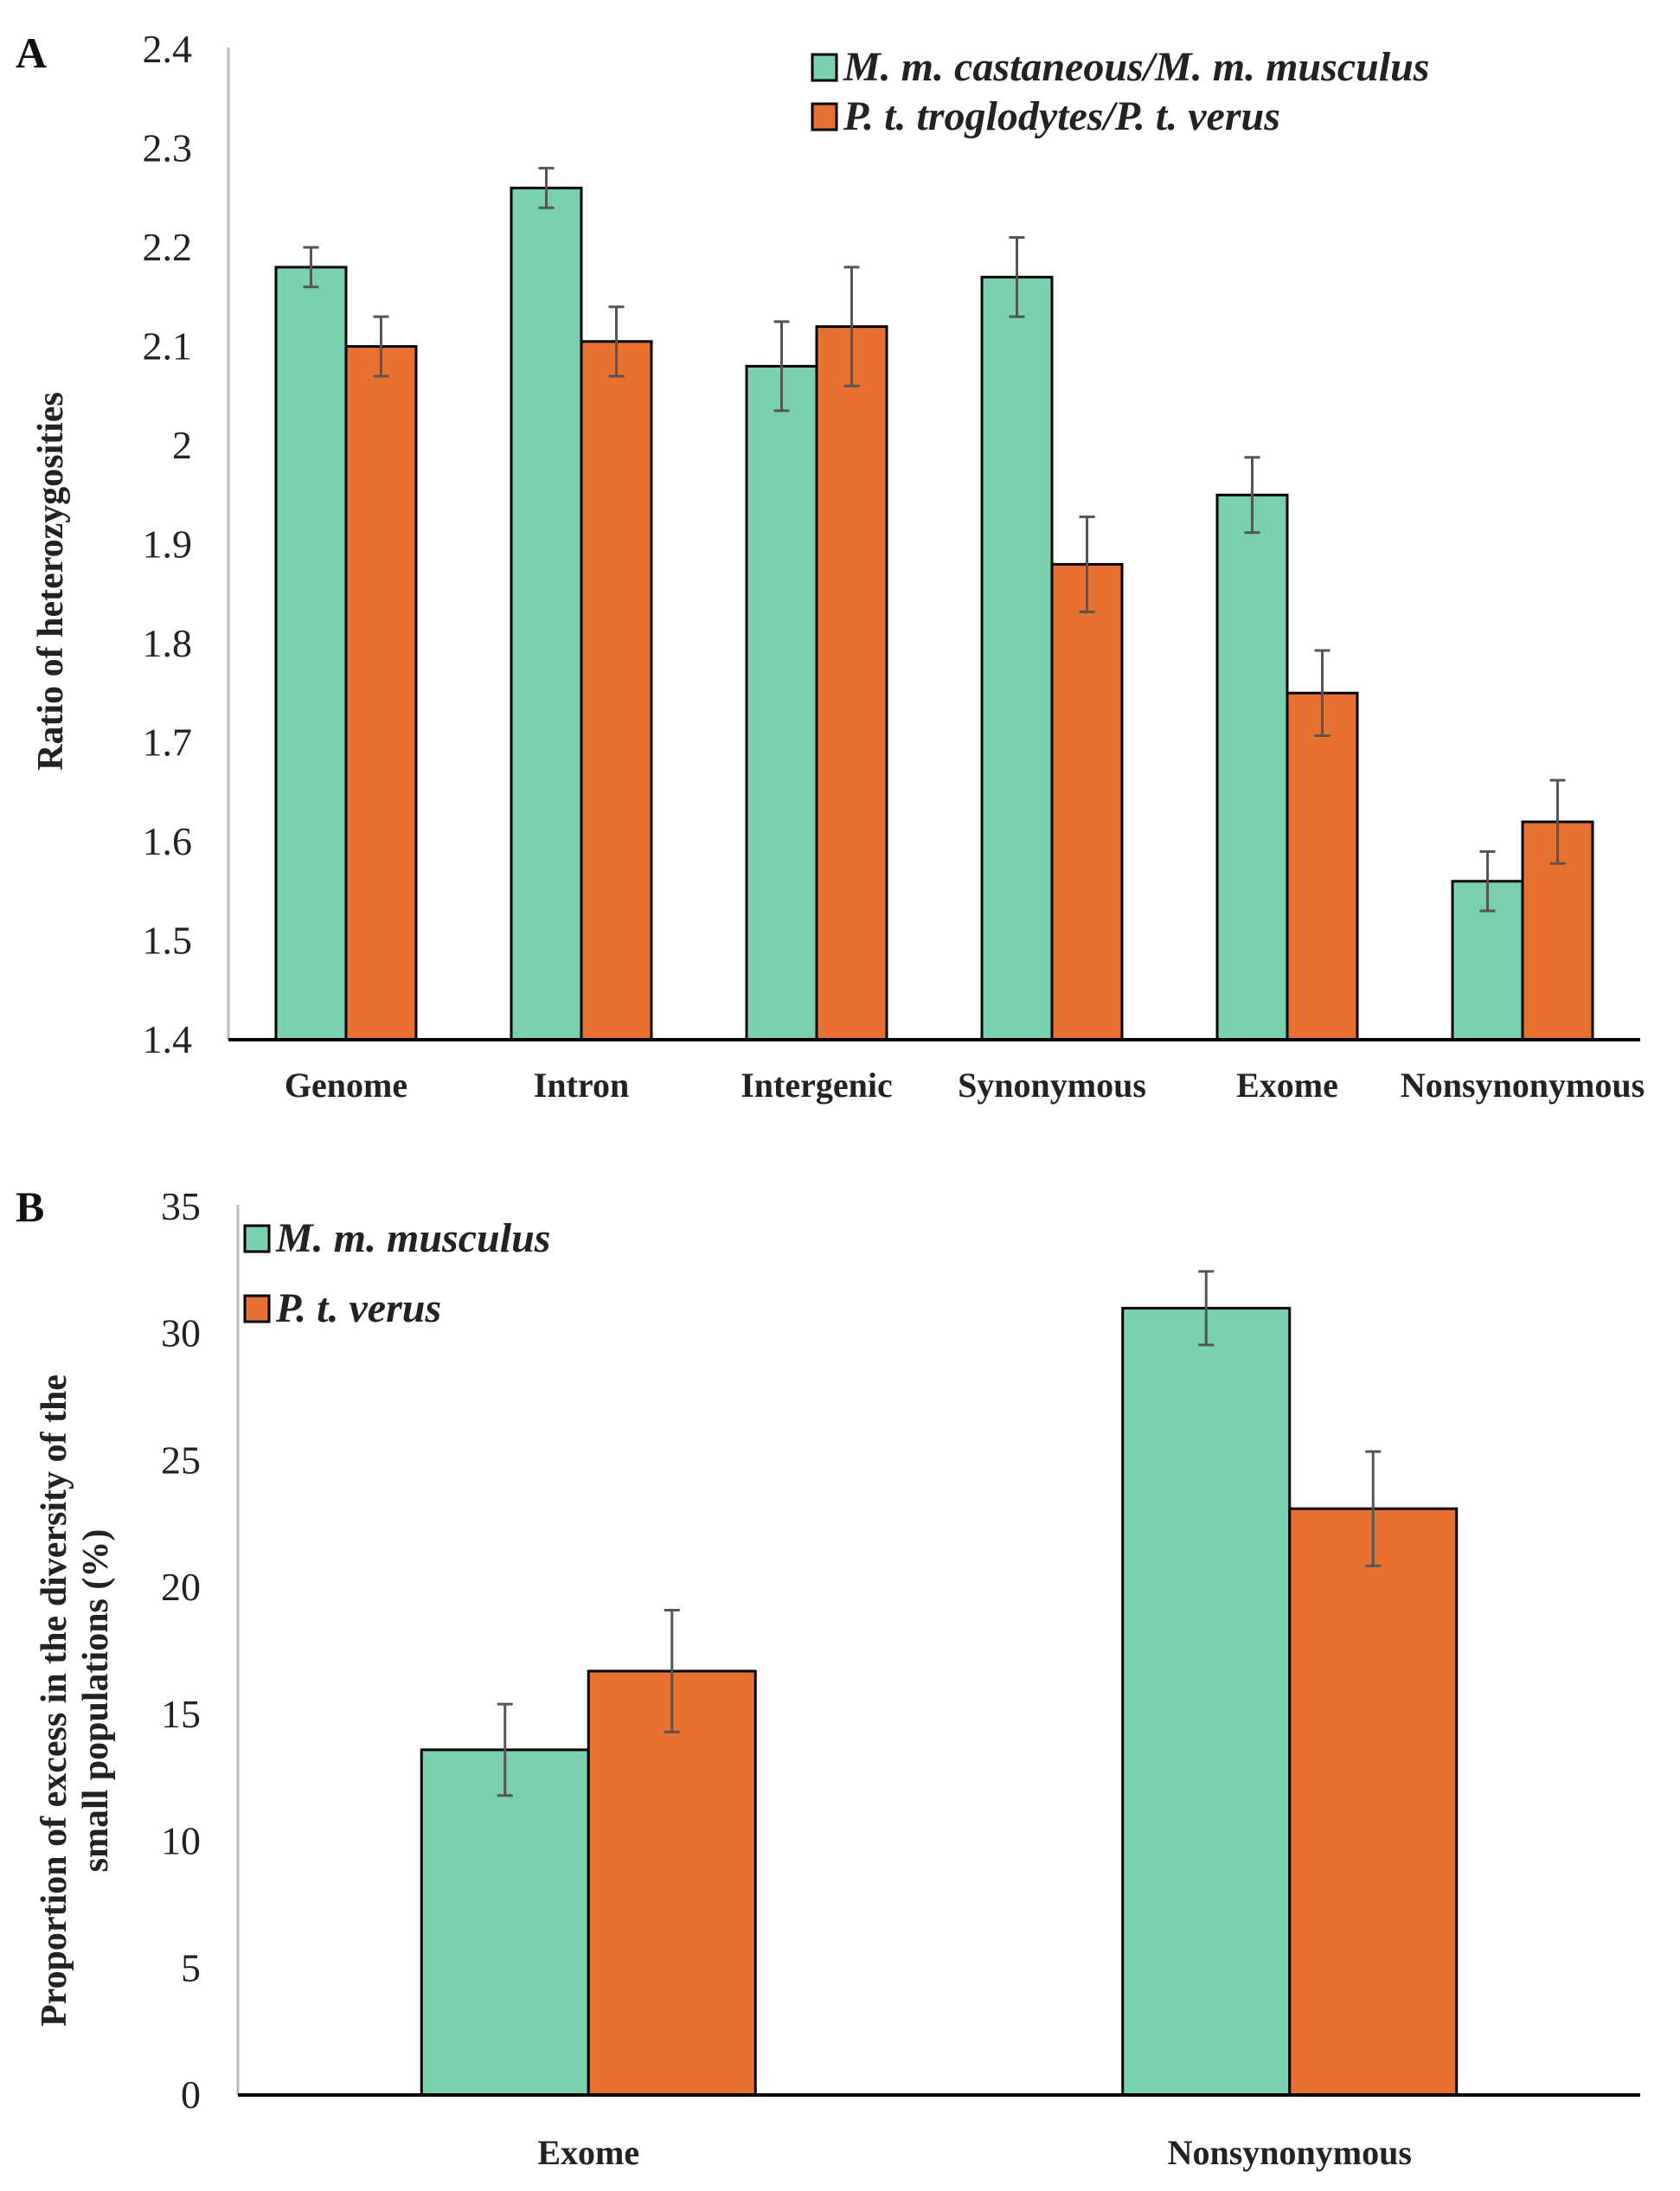 Image resolution: width=1680 pixels, height=2191 pixels. What do you see at coordinates (168, 841) in the screenshot?
I see `panel-a-y-tick-label: 1.6` at bounding box center [168, 841].